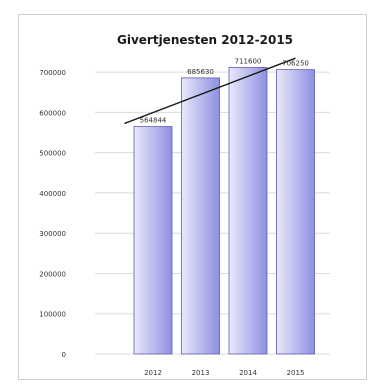  Describe the element at coordinates (64, 355) in the screenshot. I see `y-tick-label: 0` at that location.